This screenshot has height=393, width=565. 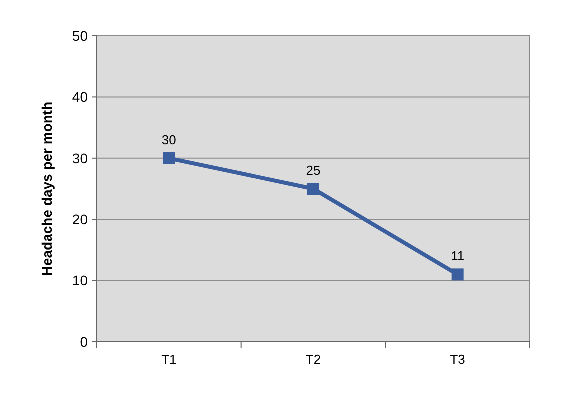 What do you see at coordinates (80, 97) in the screenshot?
I see `y-tick-label: 40` at bounding box center [80, 97].